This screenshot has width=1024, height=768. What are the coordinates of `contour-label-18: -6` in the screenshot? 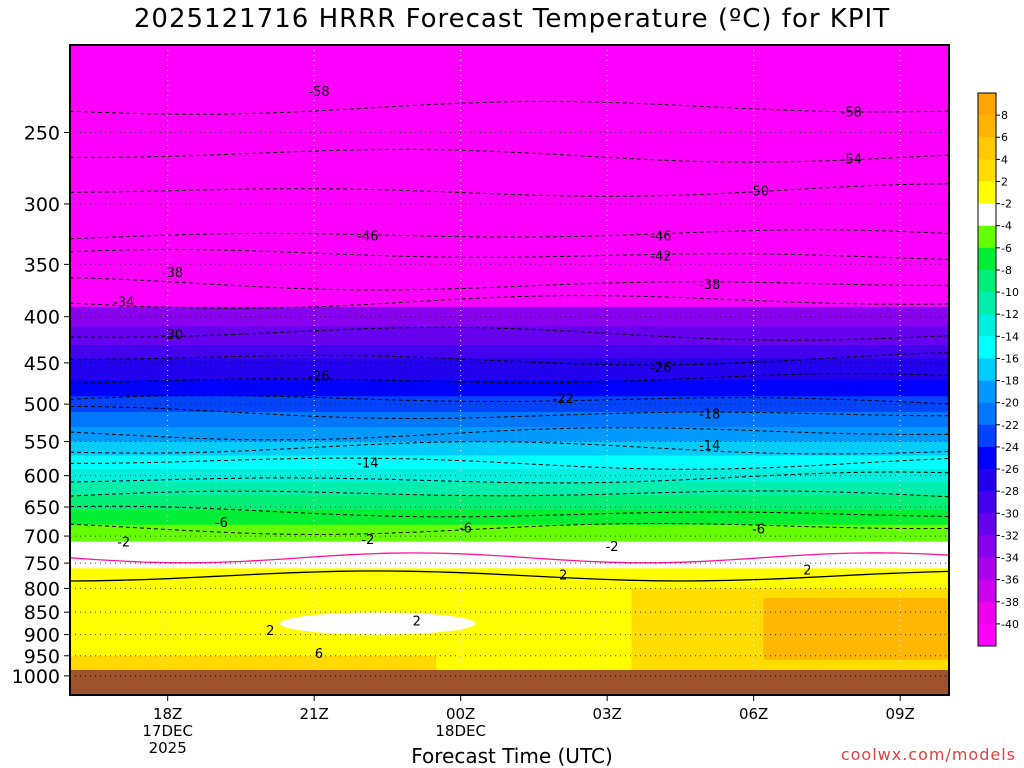 It's located at (465, 529).